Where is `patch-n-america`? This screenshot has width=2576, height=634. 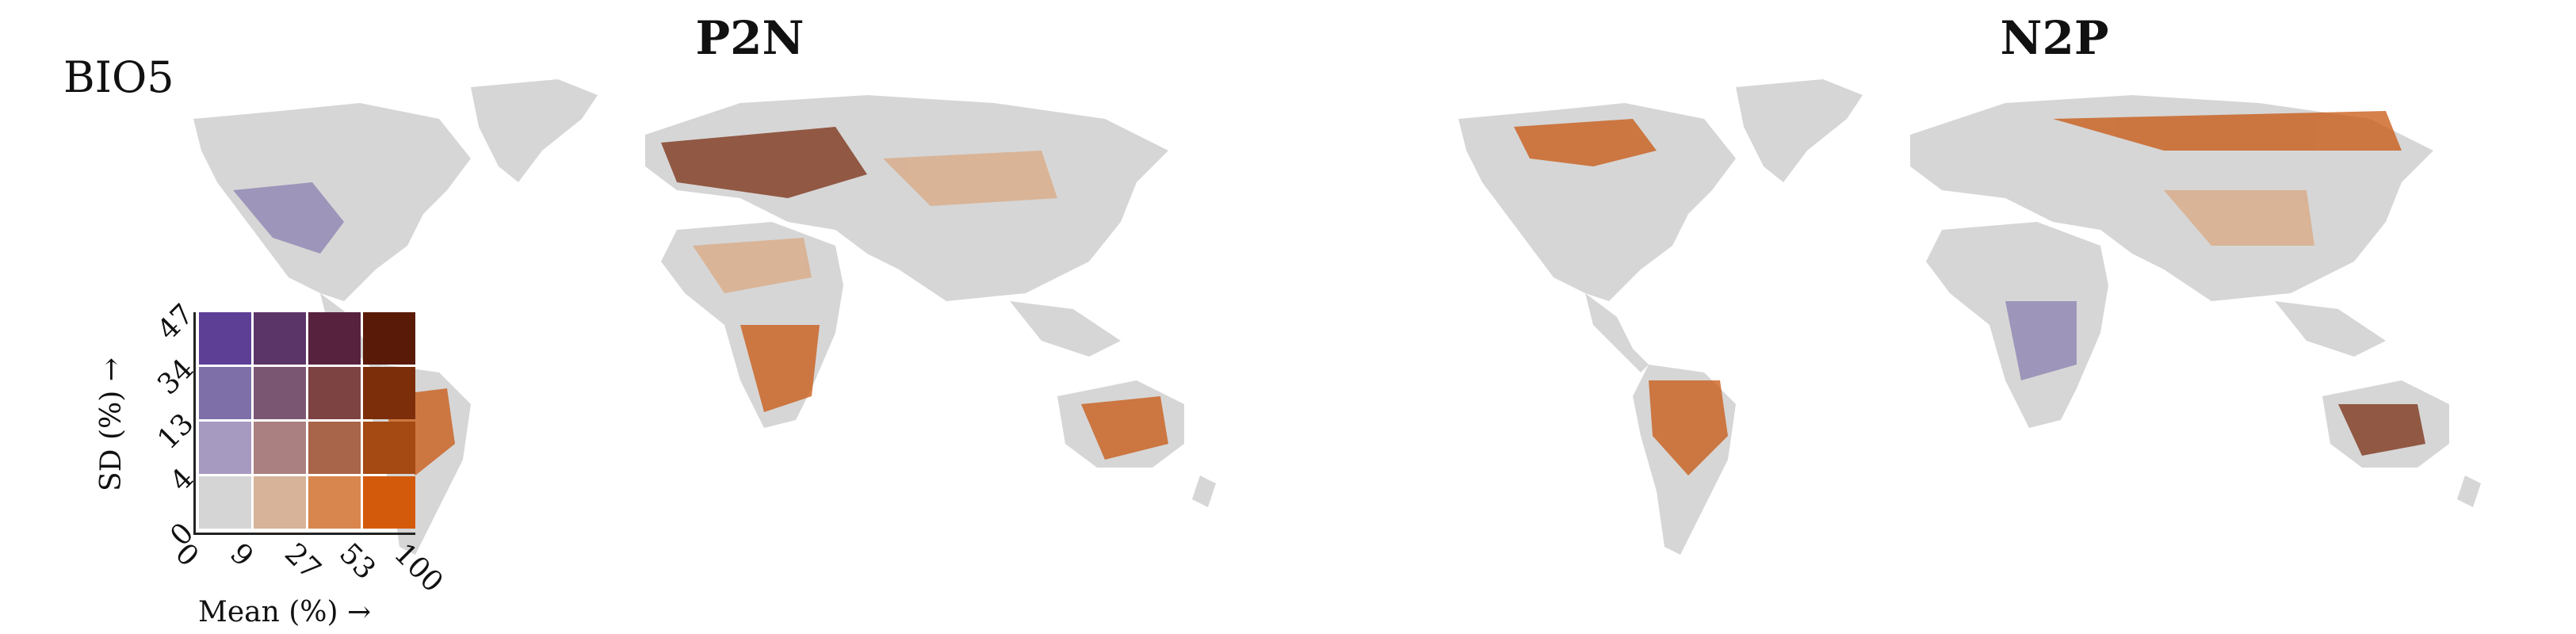 patch-n-america is located at coordinates (288, 218).